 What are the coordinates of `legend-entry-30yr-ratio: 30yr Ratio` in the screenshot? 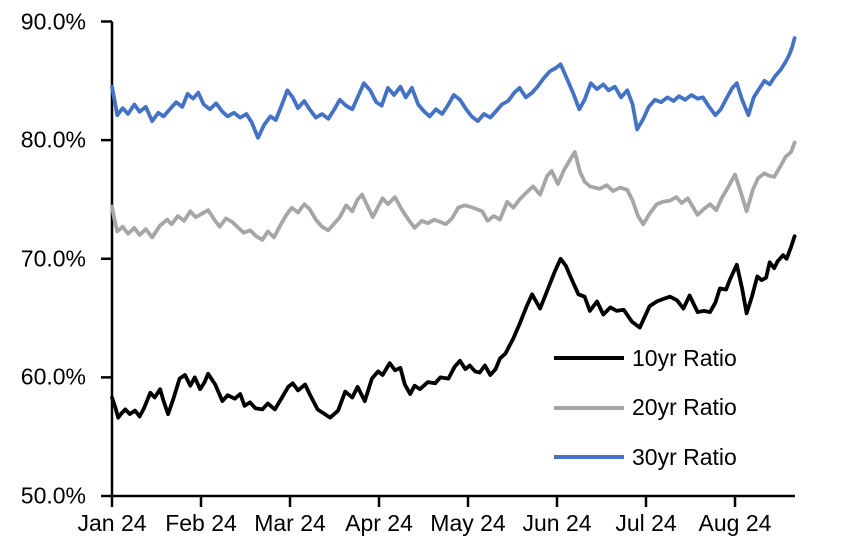 It's located at (645, 457).